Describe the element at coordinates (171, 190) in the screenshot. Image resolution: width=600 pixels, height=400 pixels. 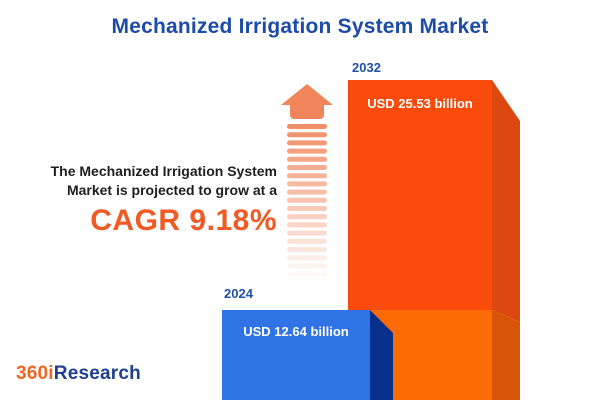
I see `statement-line-2: Market is projected to grow at a` at that location.